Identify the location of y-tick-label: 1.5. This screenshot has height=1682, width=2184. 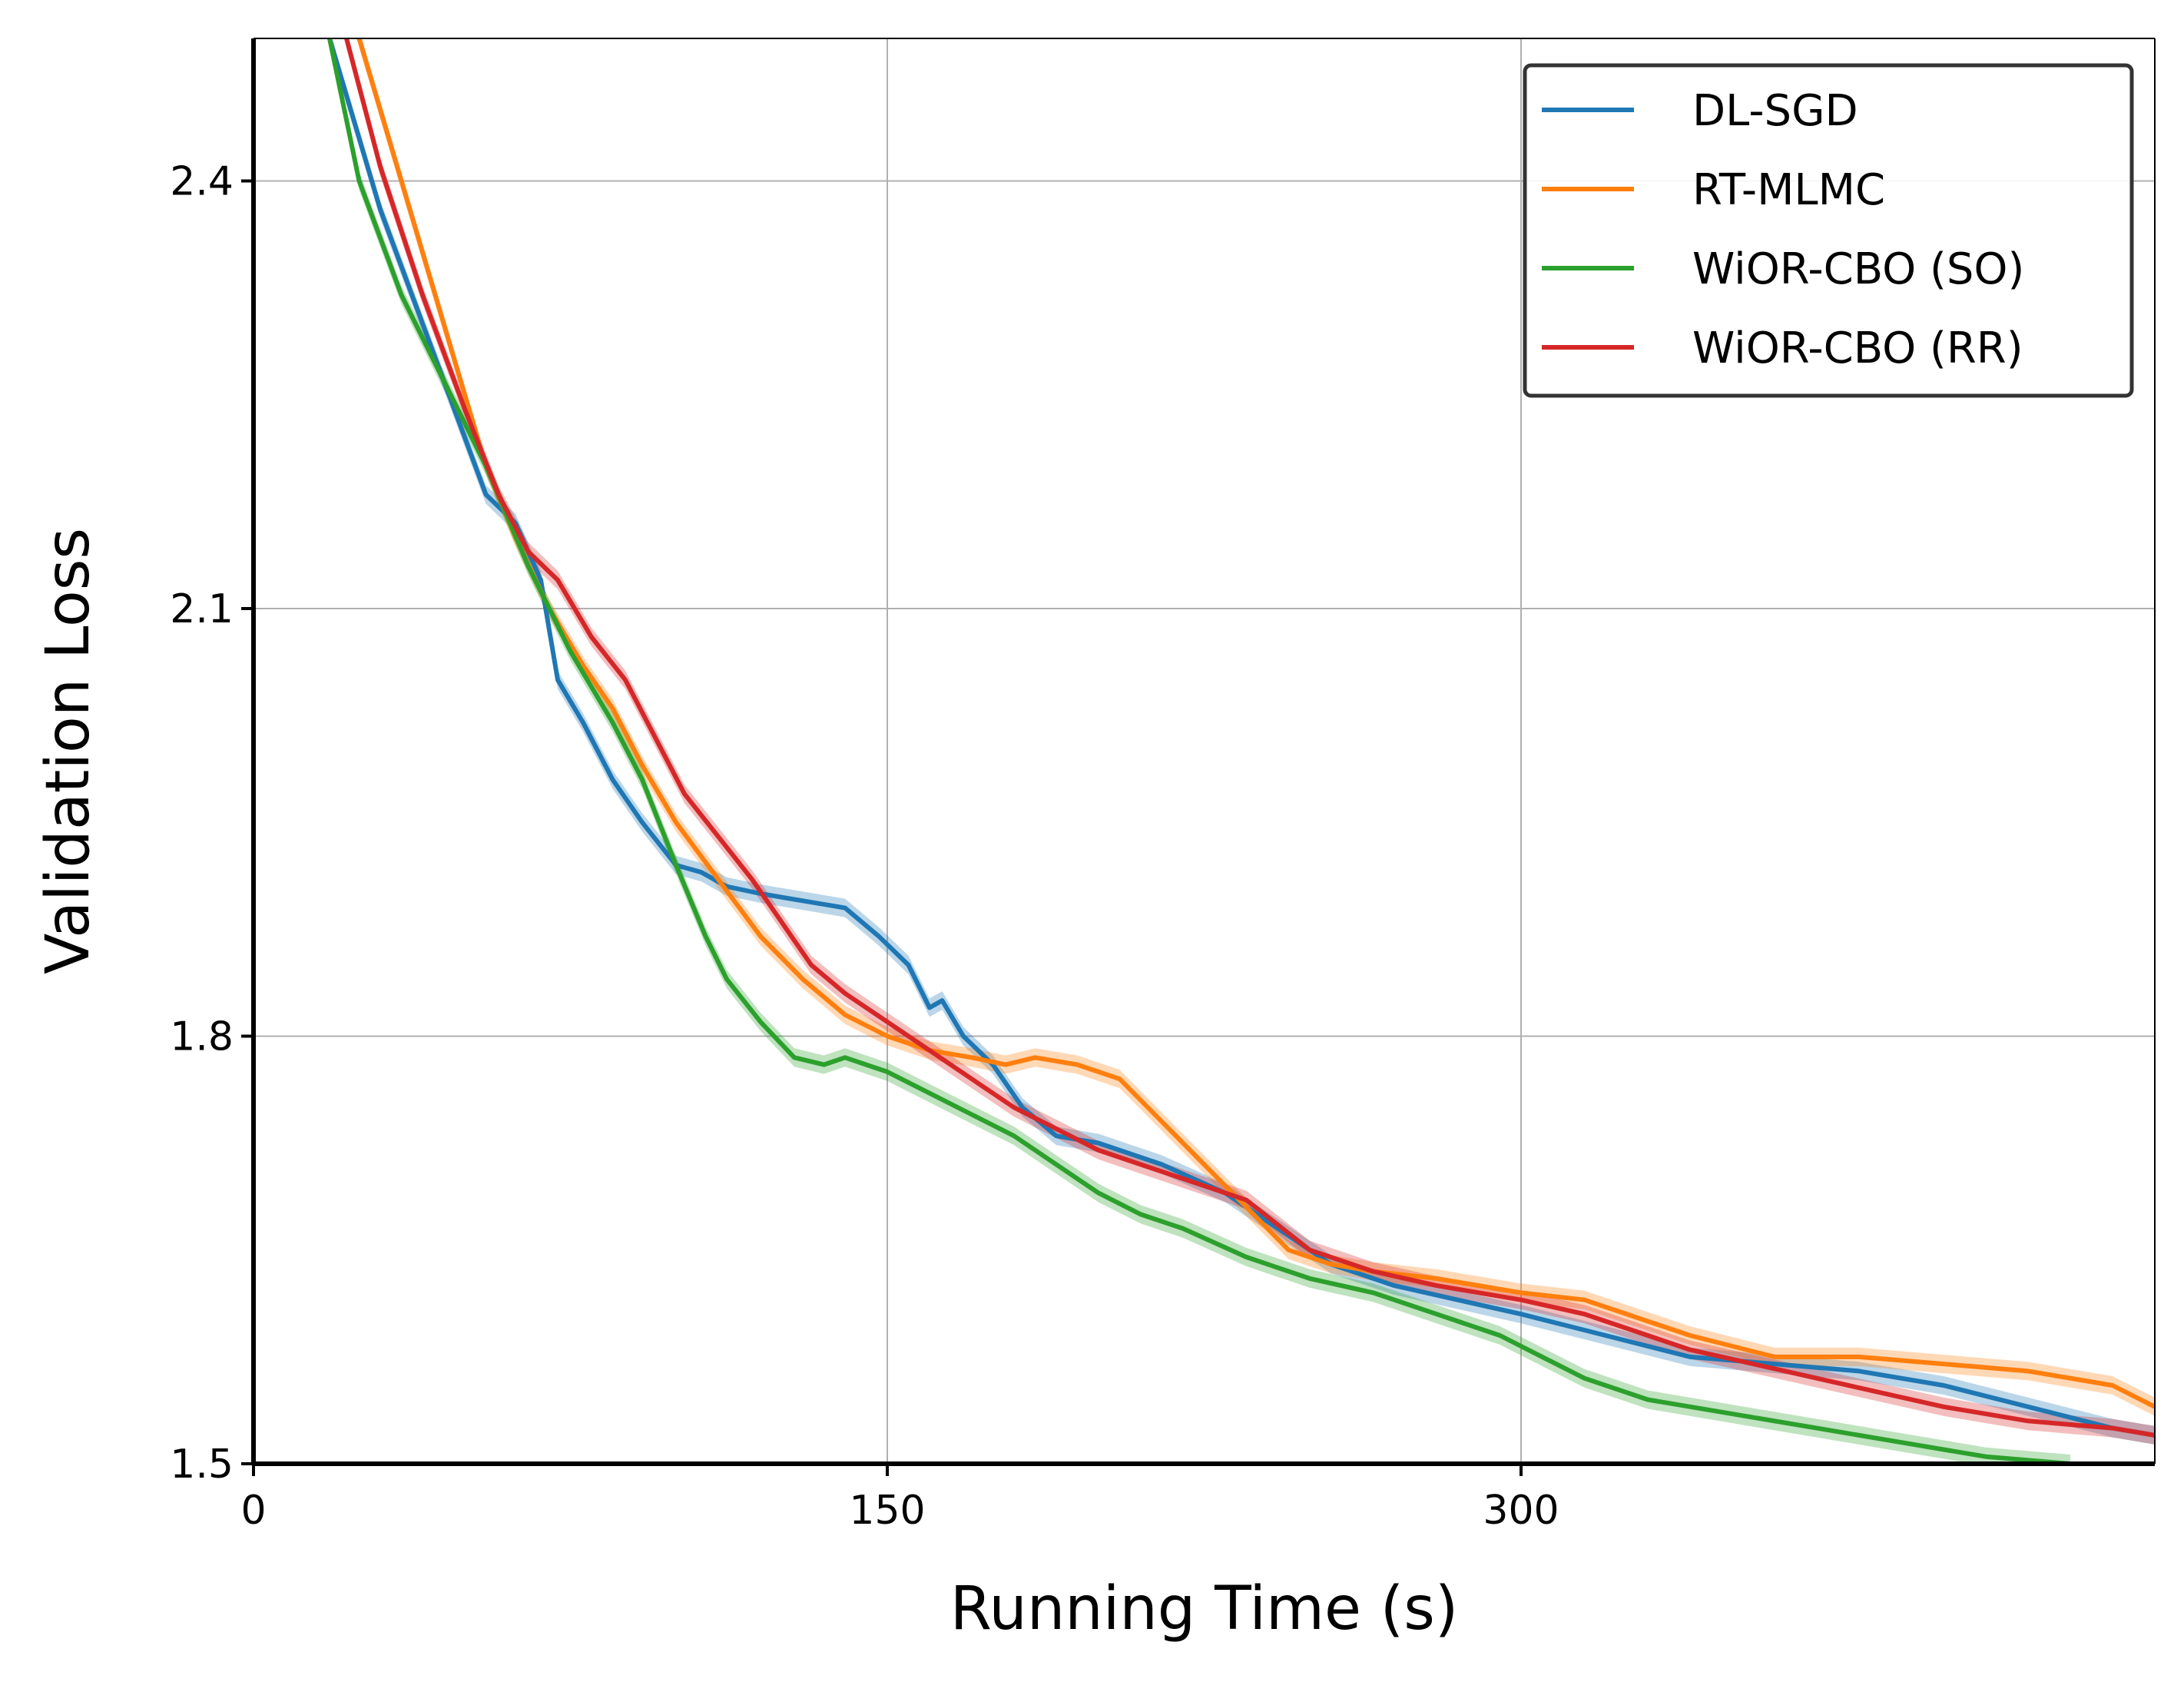
(202, 1465).